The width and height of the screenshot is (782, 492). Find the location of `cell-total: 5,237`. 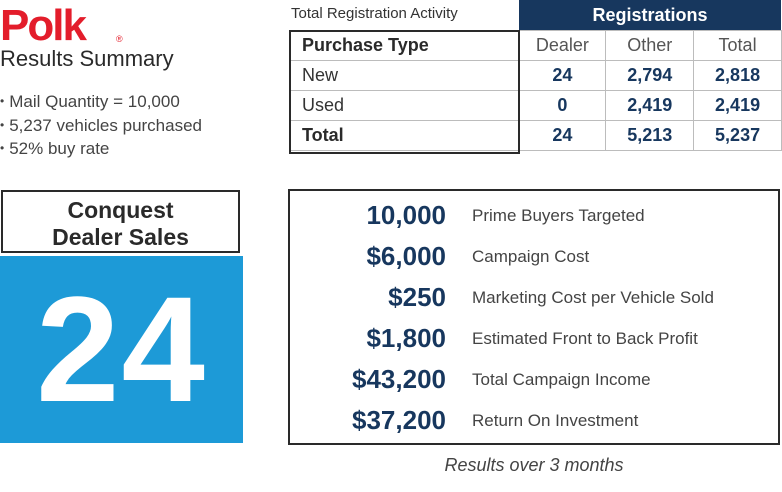

cell-total: 5,237 is located at coordinates (737, 135).